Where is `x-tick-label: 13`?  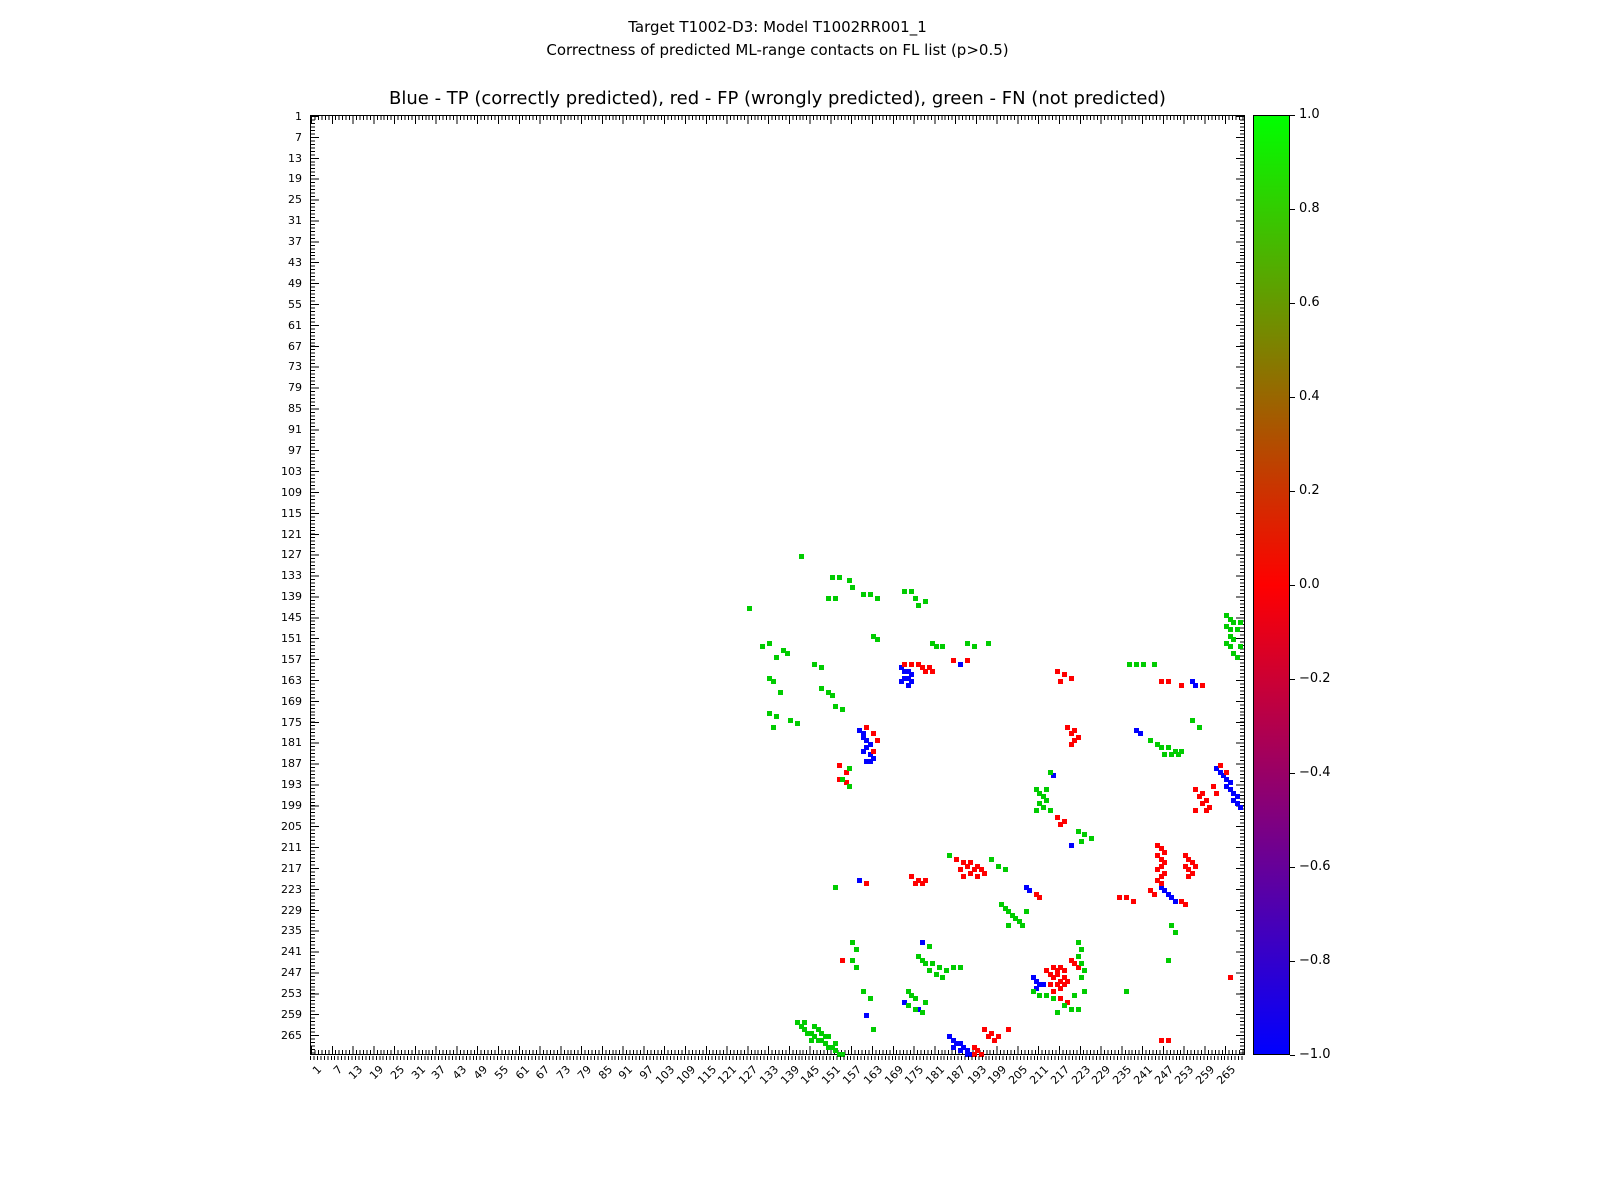 x-tick-label: 13 is located at coordinates (356, 1073).